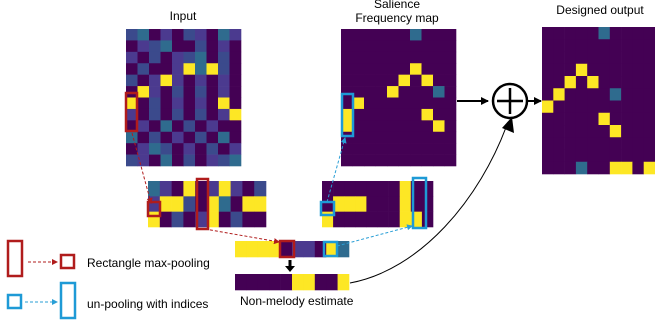  Describe the element at coordinates (510, 101) in the screenshot. I see `plus-in-circle-icon` at that location.